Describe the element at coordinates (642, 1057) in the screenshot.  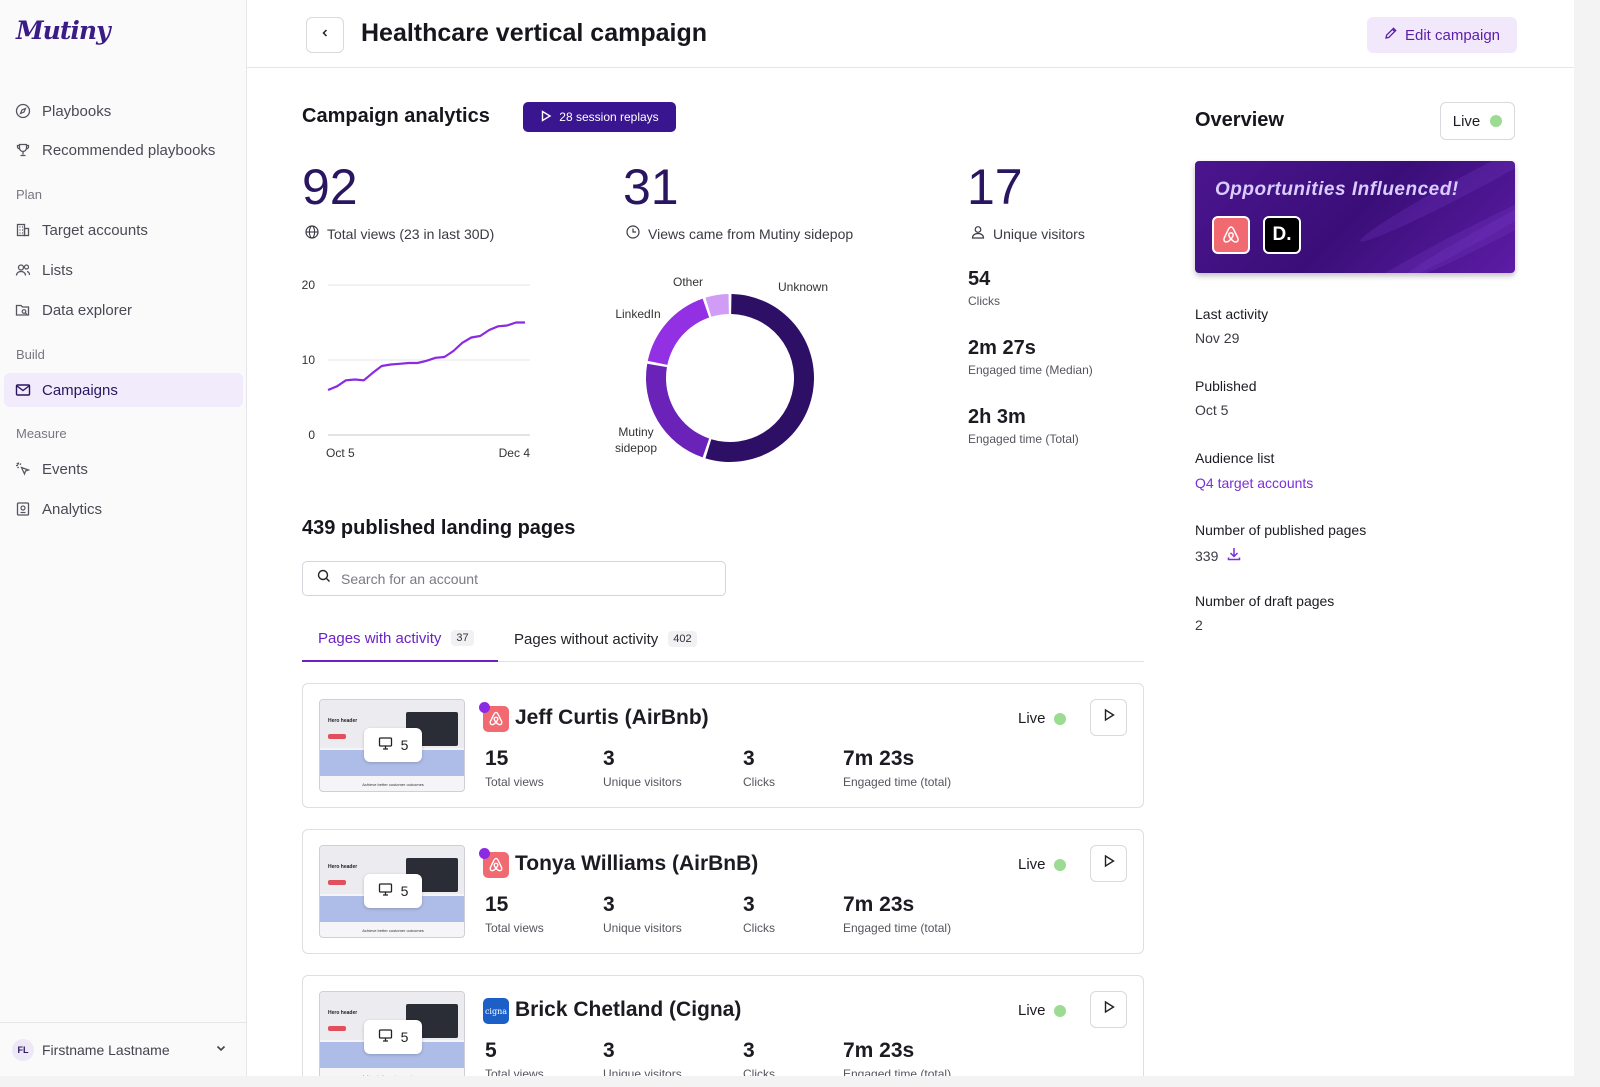
I see `card-stat-unique-visitors: 3 Unique visitors` at that location.